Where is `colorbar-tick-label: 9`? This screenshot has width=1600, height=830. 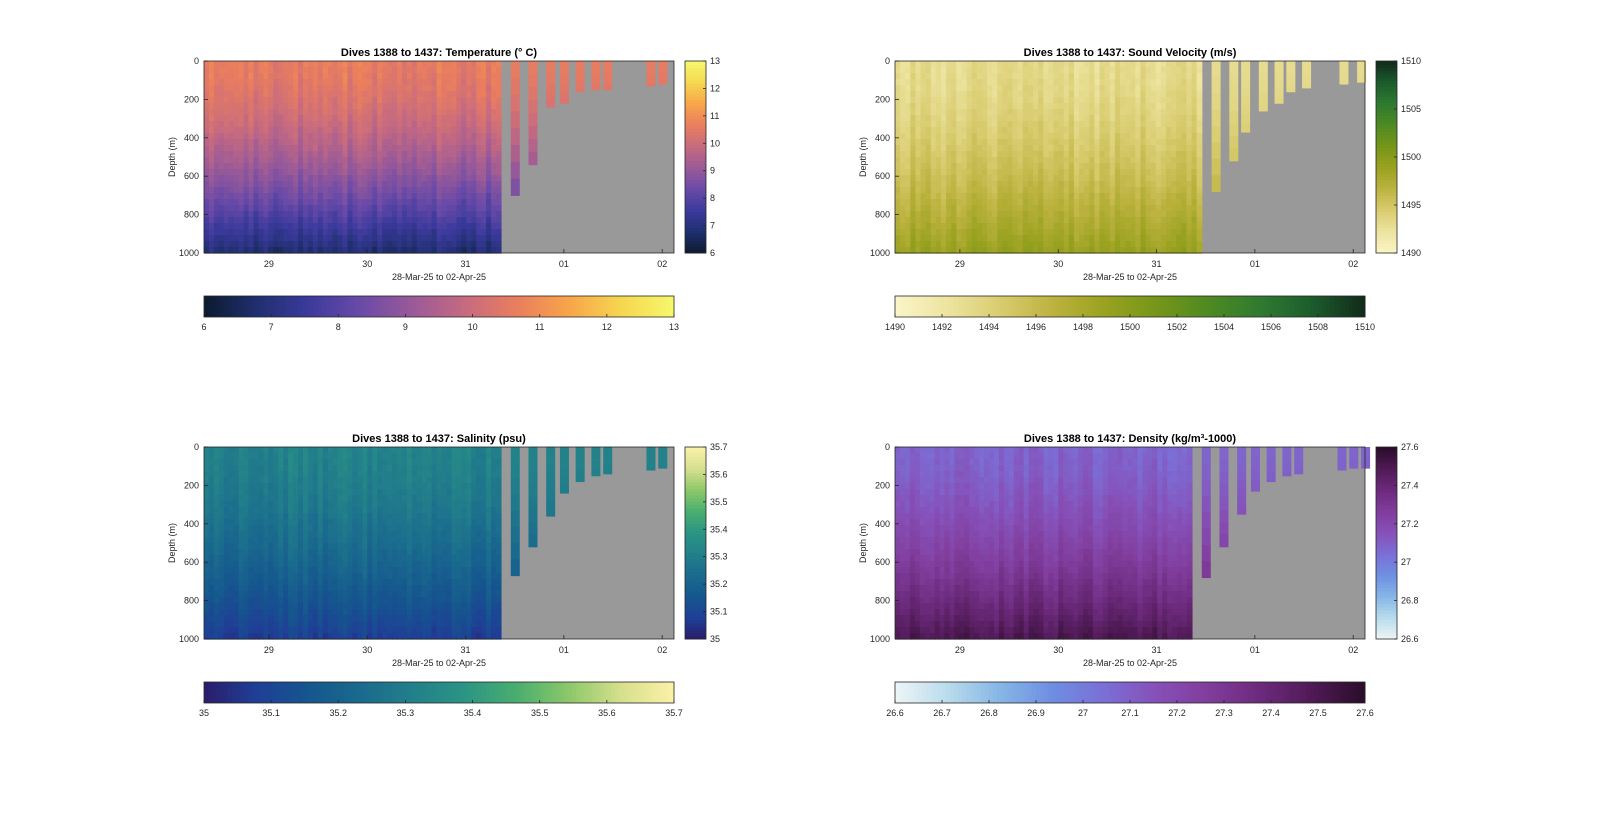 colorbar-tick-label: 9 is located at coordinates (405, 327).